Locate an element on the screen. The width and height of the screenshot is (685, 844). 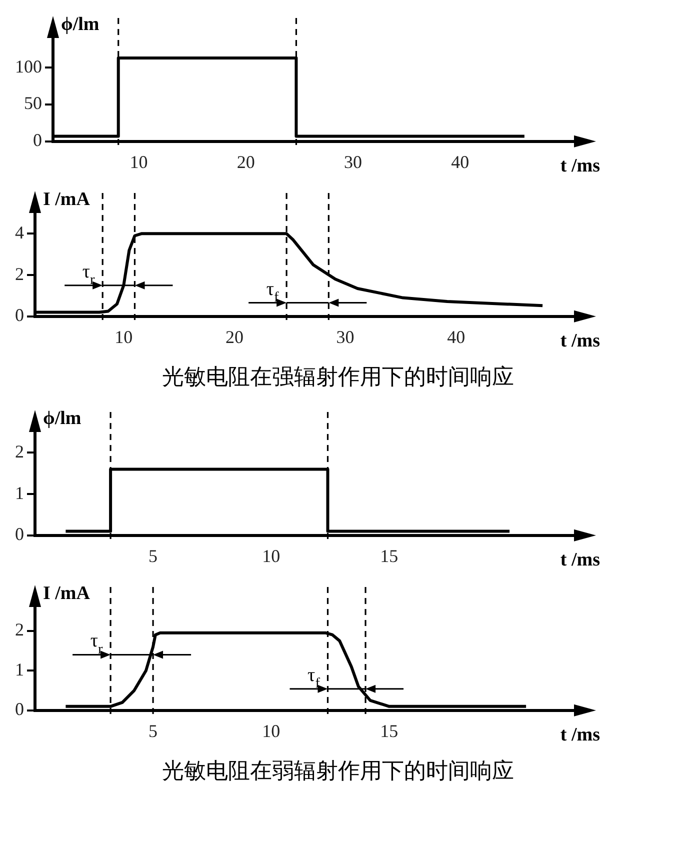
y-tick-label: 4 is located at coordinates (19, 232).